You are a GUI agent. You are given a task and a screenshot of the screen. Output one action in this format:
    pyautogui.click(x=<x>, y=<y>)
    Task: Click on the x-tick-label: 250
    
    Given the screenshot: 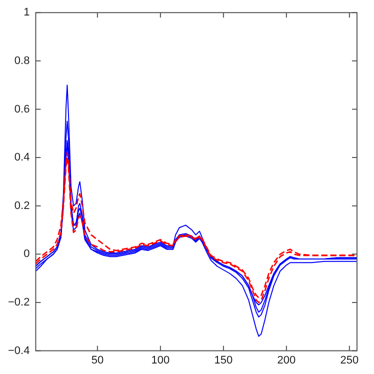 What is the action you would take?
    pyautogui.click(x=349, y=360)
    